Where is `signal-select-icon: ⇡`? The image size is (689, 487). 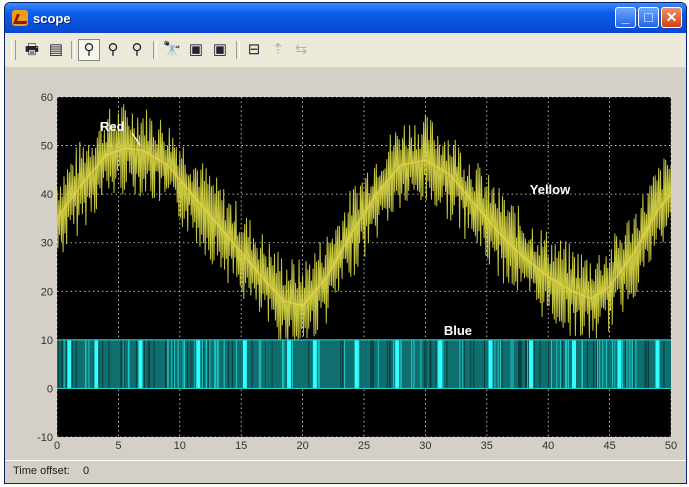 signal-select-icon: ⇡ is located at coordinates (278, 49).